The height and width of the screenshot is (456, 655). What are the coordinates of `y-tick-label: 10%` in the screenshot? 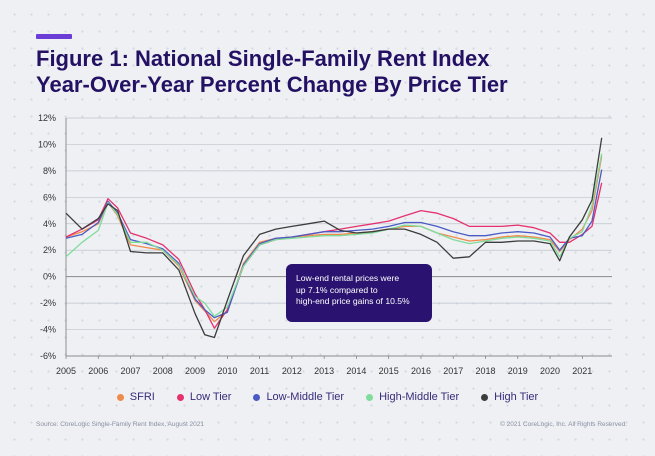 It's located at (47, 144).